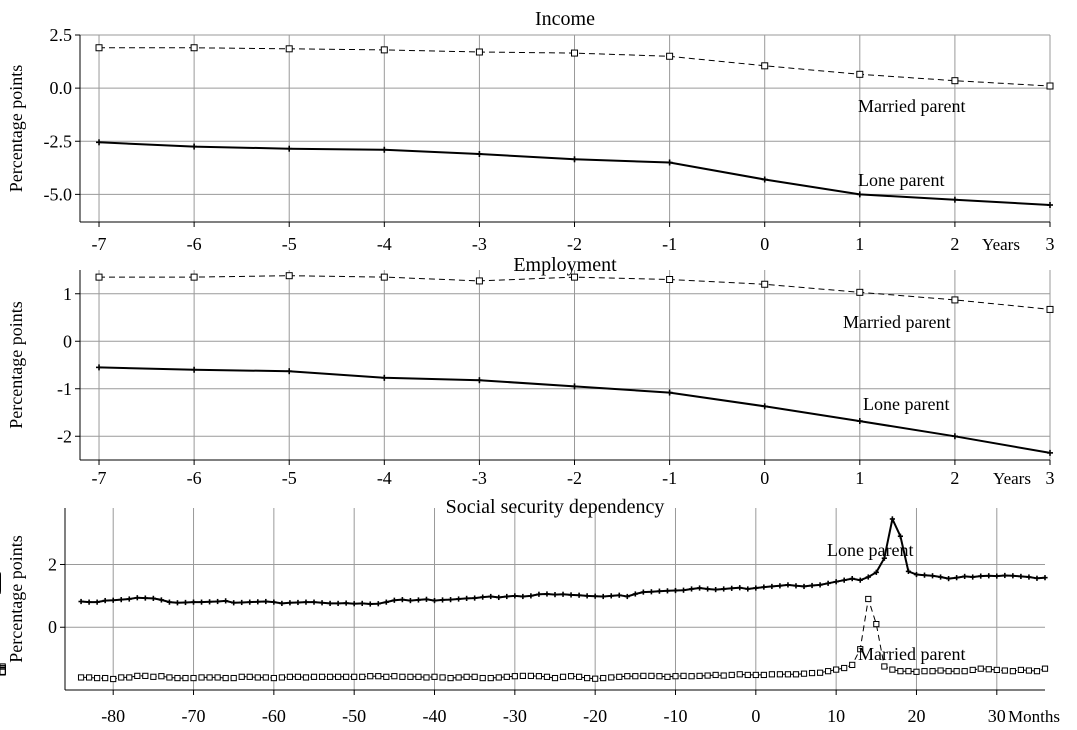  I want to click on x-tick-label: -2, so click(574, 244).